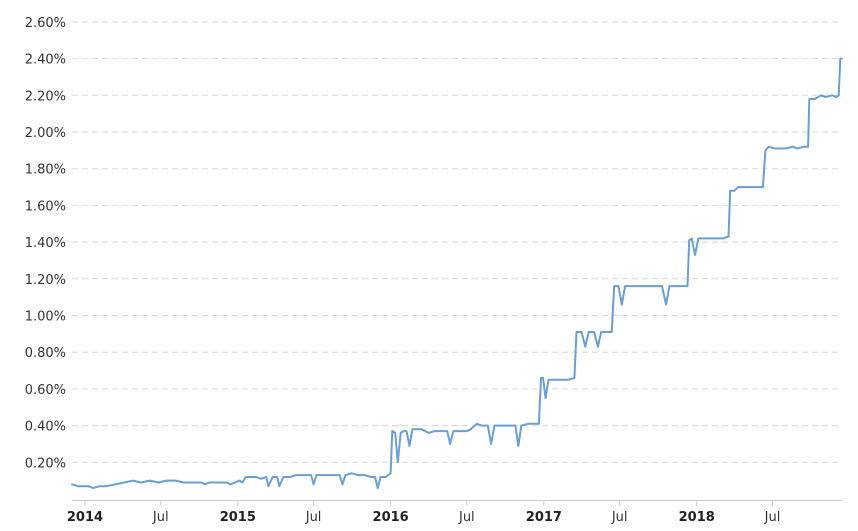 This screenshot has width=858, height=531. What do you see at coordinates (45, 96) in the screenshot?
I see `y-tick-label: 2.20%` at bounding box center [45, 96].